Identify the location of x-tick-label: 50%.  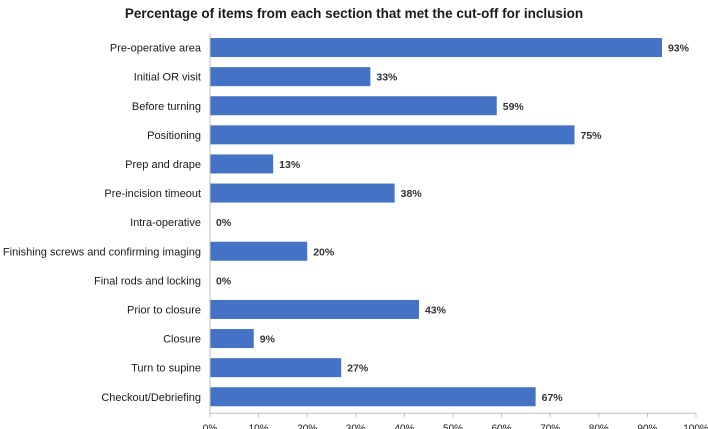
(453, 426).